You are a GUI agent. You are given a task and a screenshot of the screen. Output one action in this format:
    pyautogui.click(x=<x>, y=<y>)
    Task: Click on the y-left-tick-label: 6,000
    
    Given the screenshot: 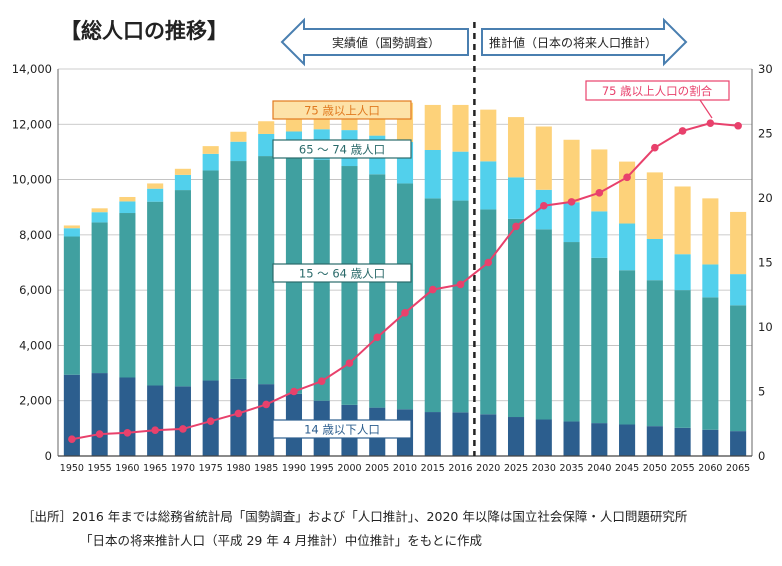 What is the action you would take?
    pyautogui.click(x=35, y=290)
    